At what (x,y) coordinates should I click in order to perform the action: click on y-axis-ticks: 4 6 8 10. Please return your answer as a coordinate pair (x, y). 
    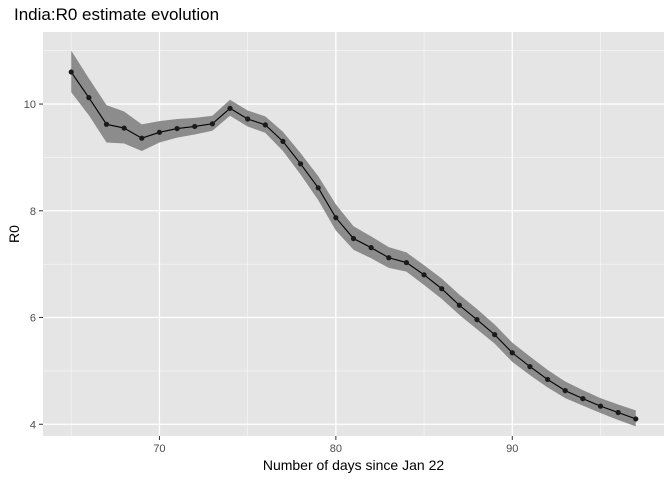
    Looking at the image, I should click on (33, 265).